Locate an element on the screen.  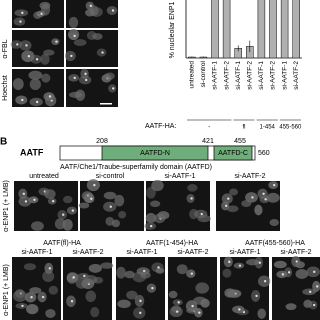
y-axis-label: % nucleolar ENP1 is located at coordinates (172, 29).